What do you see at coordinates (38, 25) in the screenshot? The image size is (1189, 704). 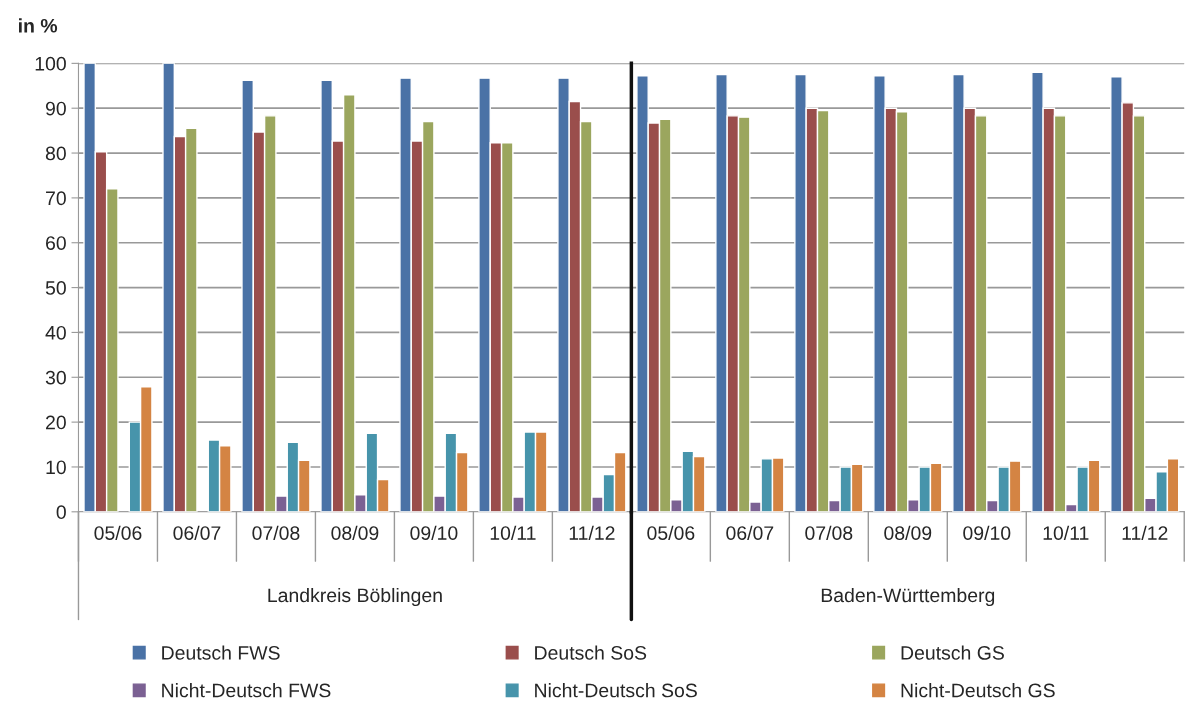 I see `y-axis-title: in %` at bounding box center [38, 25].